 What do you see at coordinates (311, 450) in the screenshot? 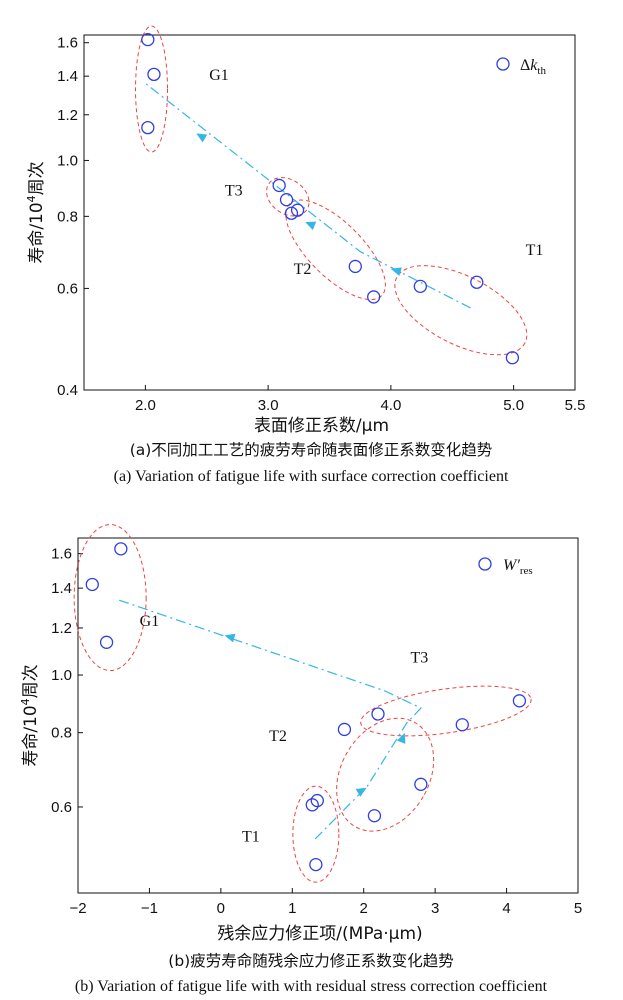
I see `caption-chinese: (a)不同加工工艺的疲劳寿命随表面修正系数变化趋势` at bounding box center [311, 450].